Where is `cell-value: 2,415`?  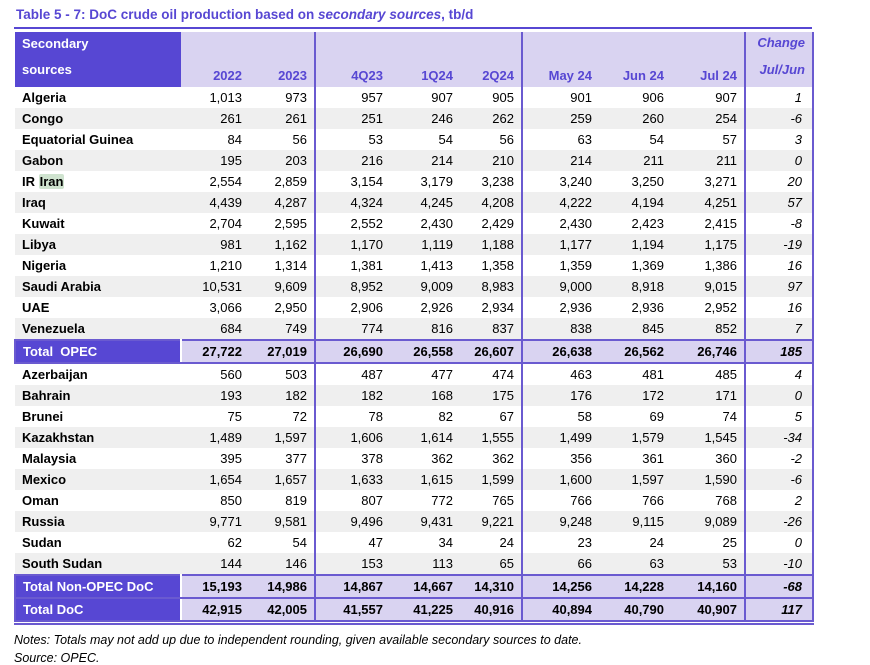 cell-value: 2,415 is located at coordinates (708, 223).